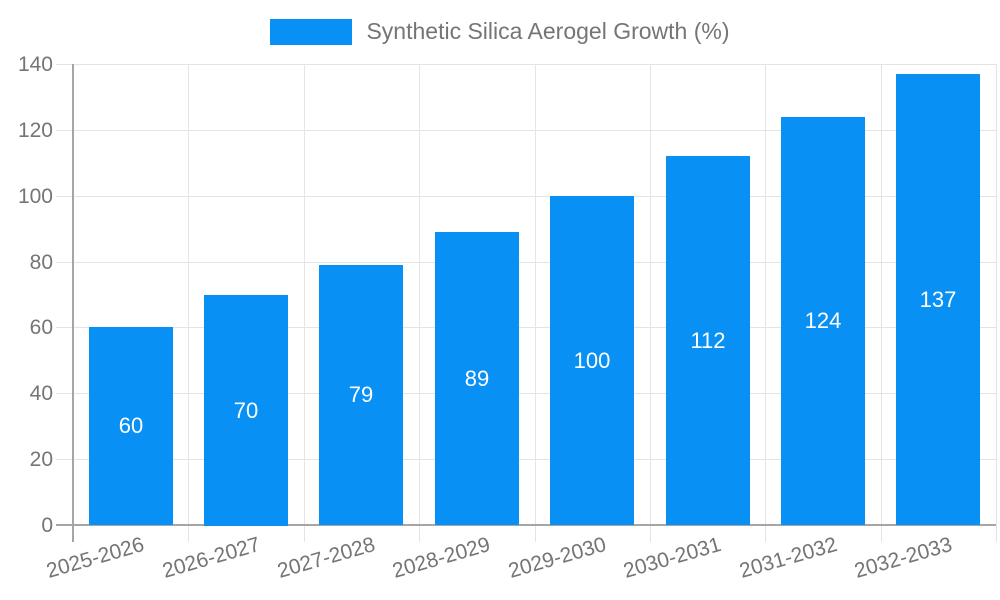 This screenshot has height=600, width=1000. What do you see at coordinates (35, 130) in the screenshot?
I see `y-axis-tick-label: 120` at bounding box center [35, 130].